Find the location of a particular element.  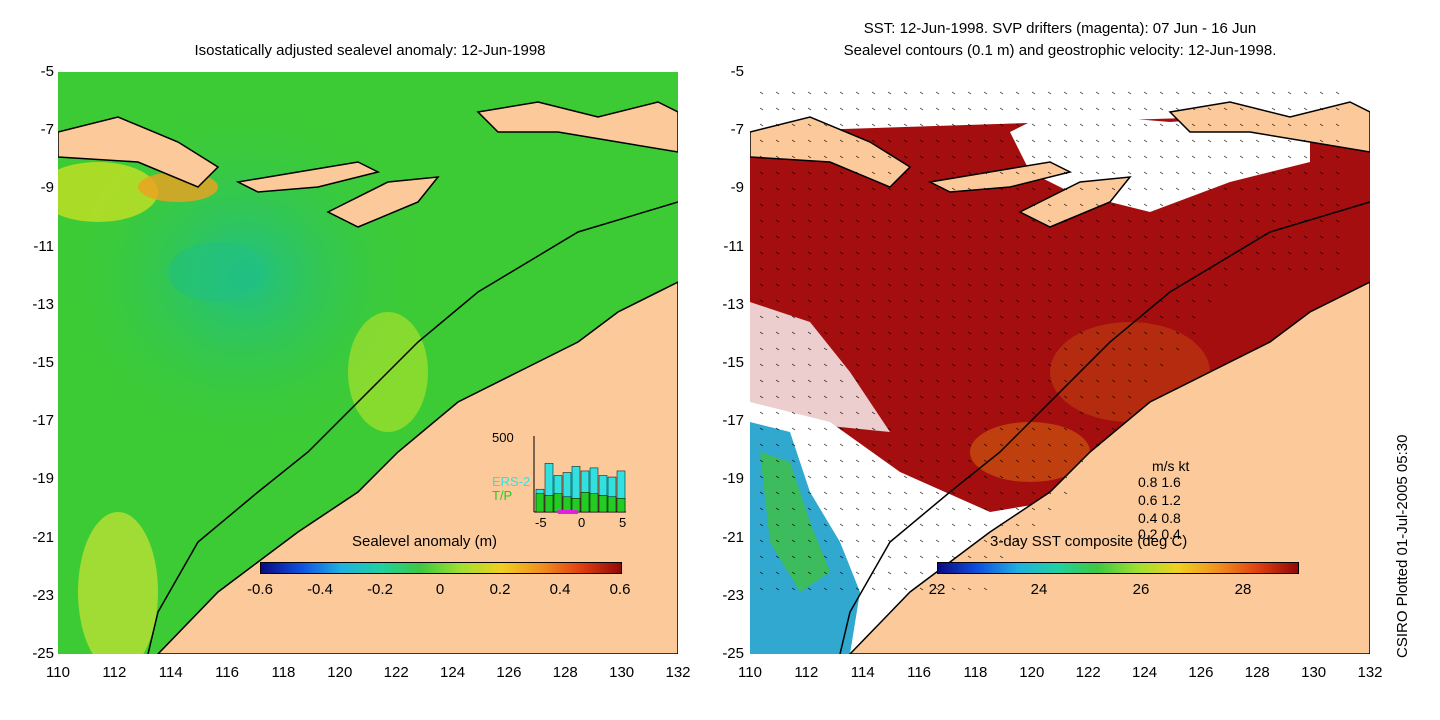

right-xtick: 130 is located at coordinates (1314, 672).